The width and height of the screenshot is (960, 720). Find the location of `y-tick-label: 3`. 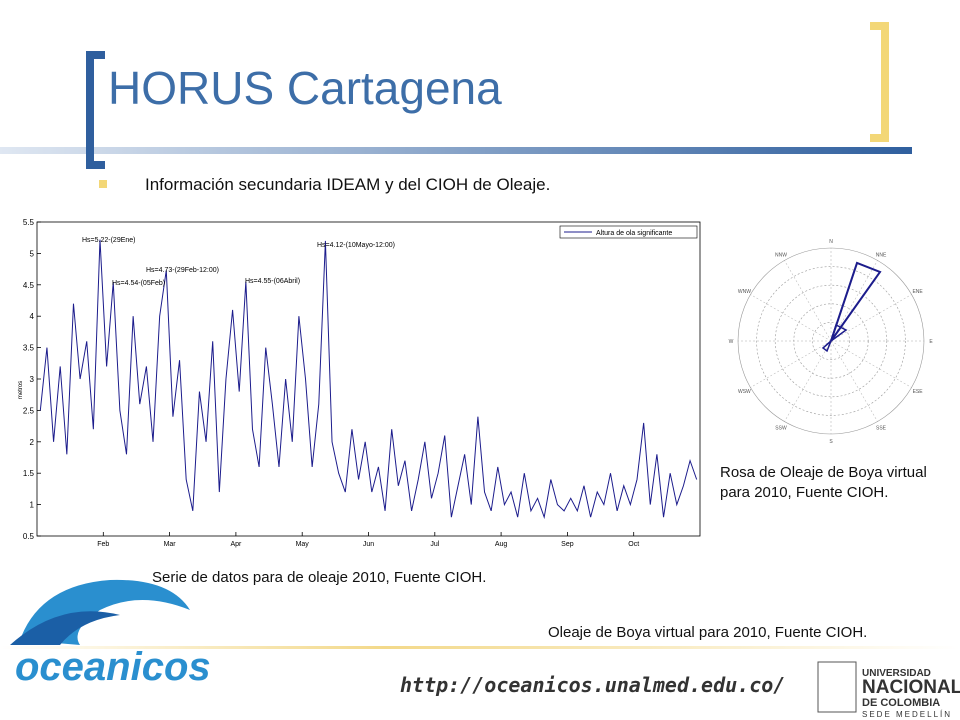

y-tick-label: 3 is located at coordinates (32, 379).